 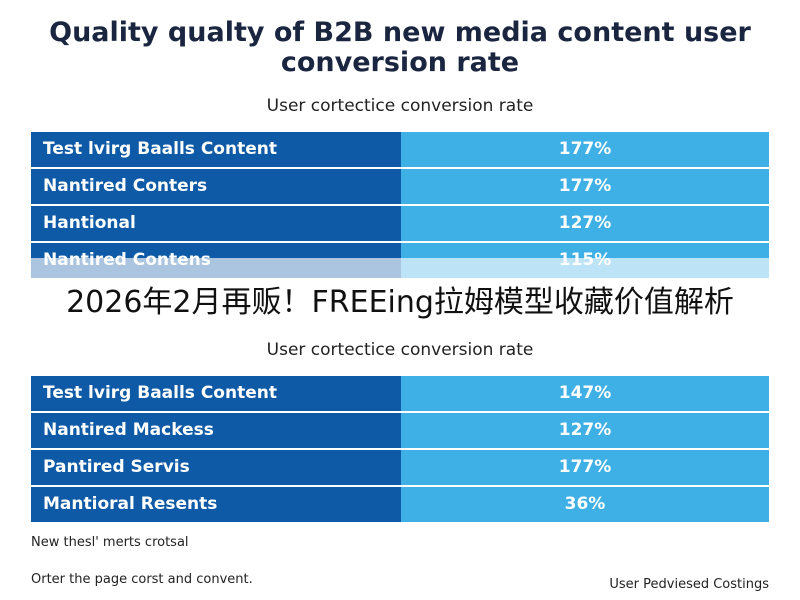 I want to click on table-row: Hantional 127%, so click(x=400, y=223).